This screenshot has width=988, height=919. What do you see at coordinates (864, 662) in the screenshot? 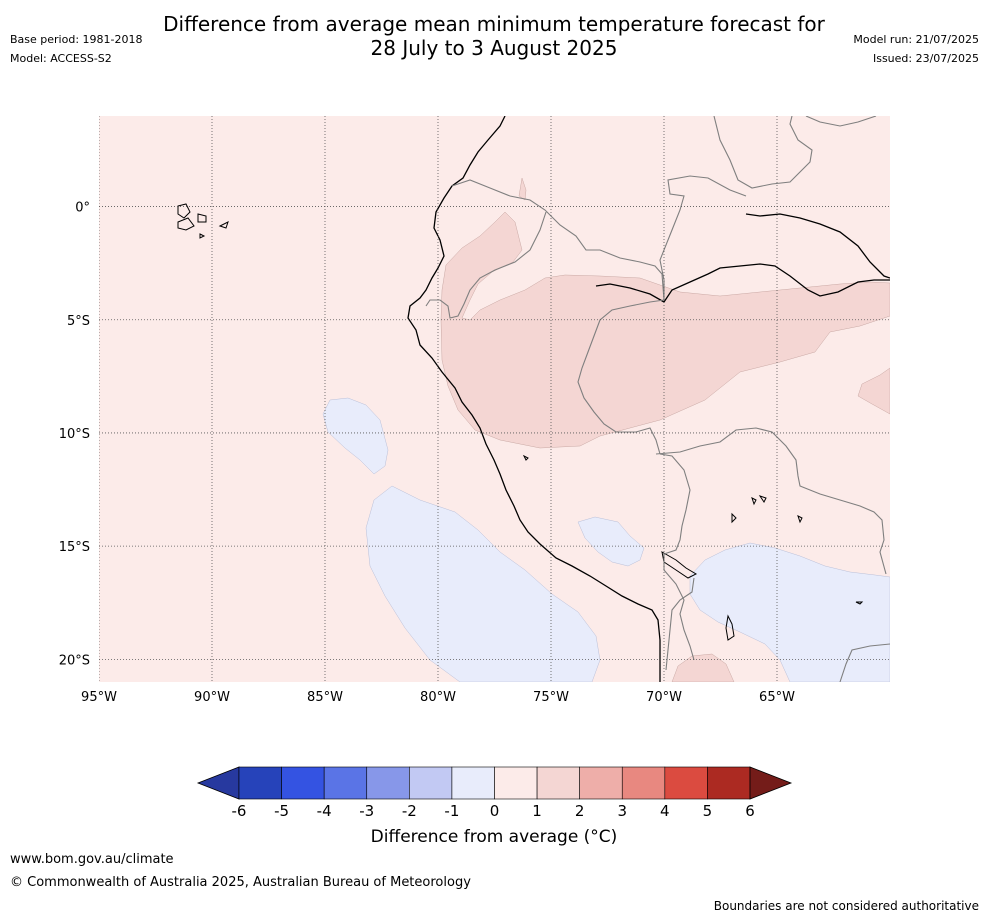
I see `border-paraguay` at bounding box center [864, 662].